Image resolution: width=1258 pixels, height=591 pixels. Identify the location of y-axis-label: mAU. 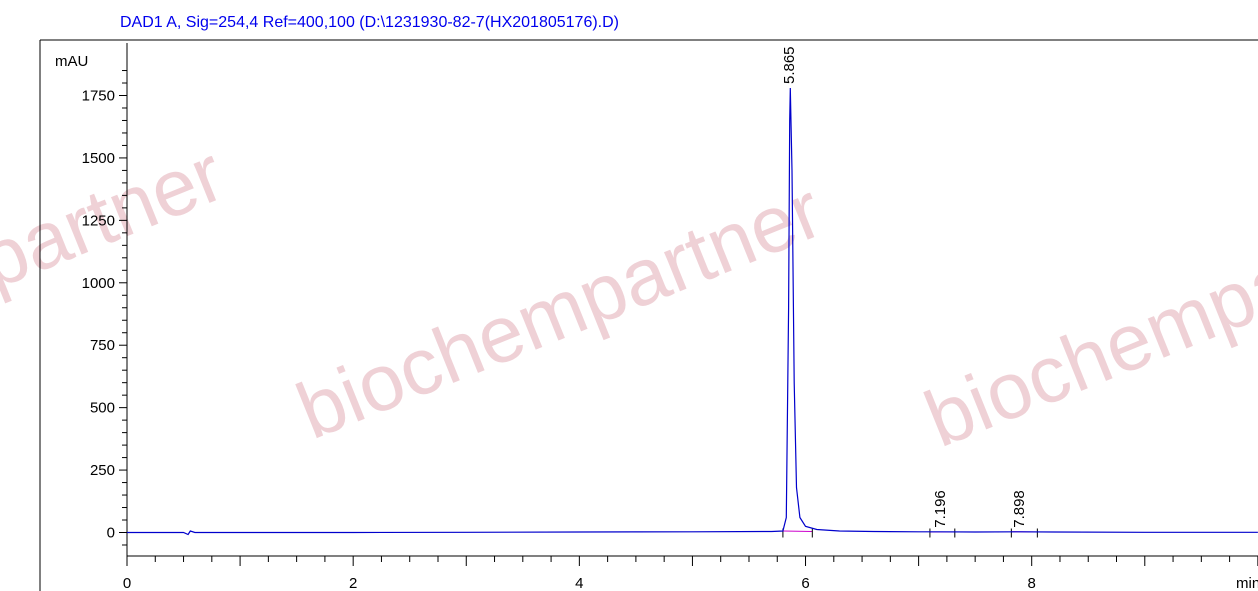
(71, 61).